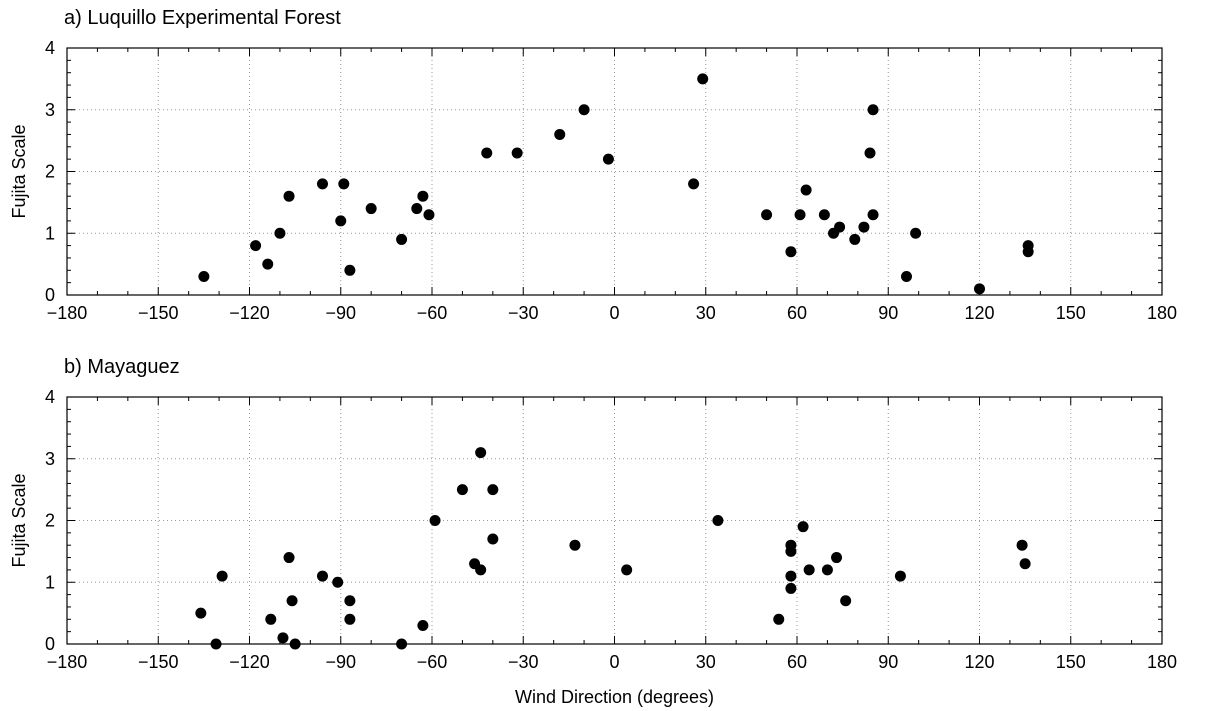 This screenshot has height=711, width=1205. I want to click on panel-title: b) Mayaguez, so click(122, 367).